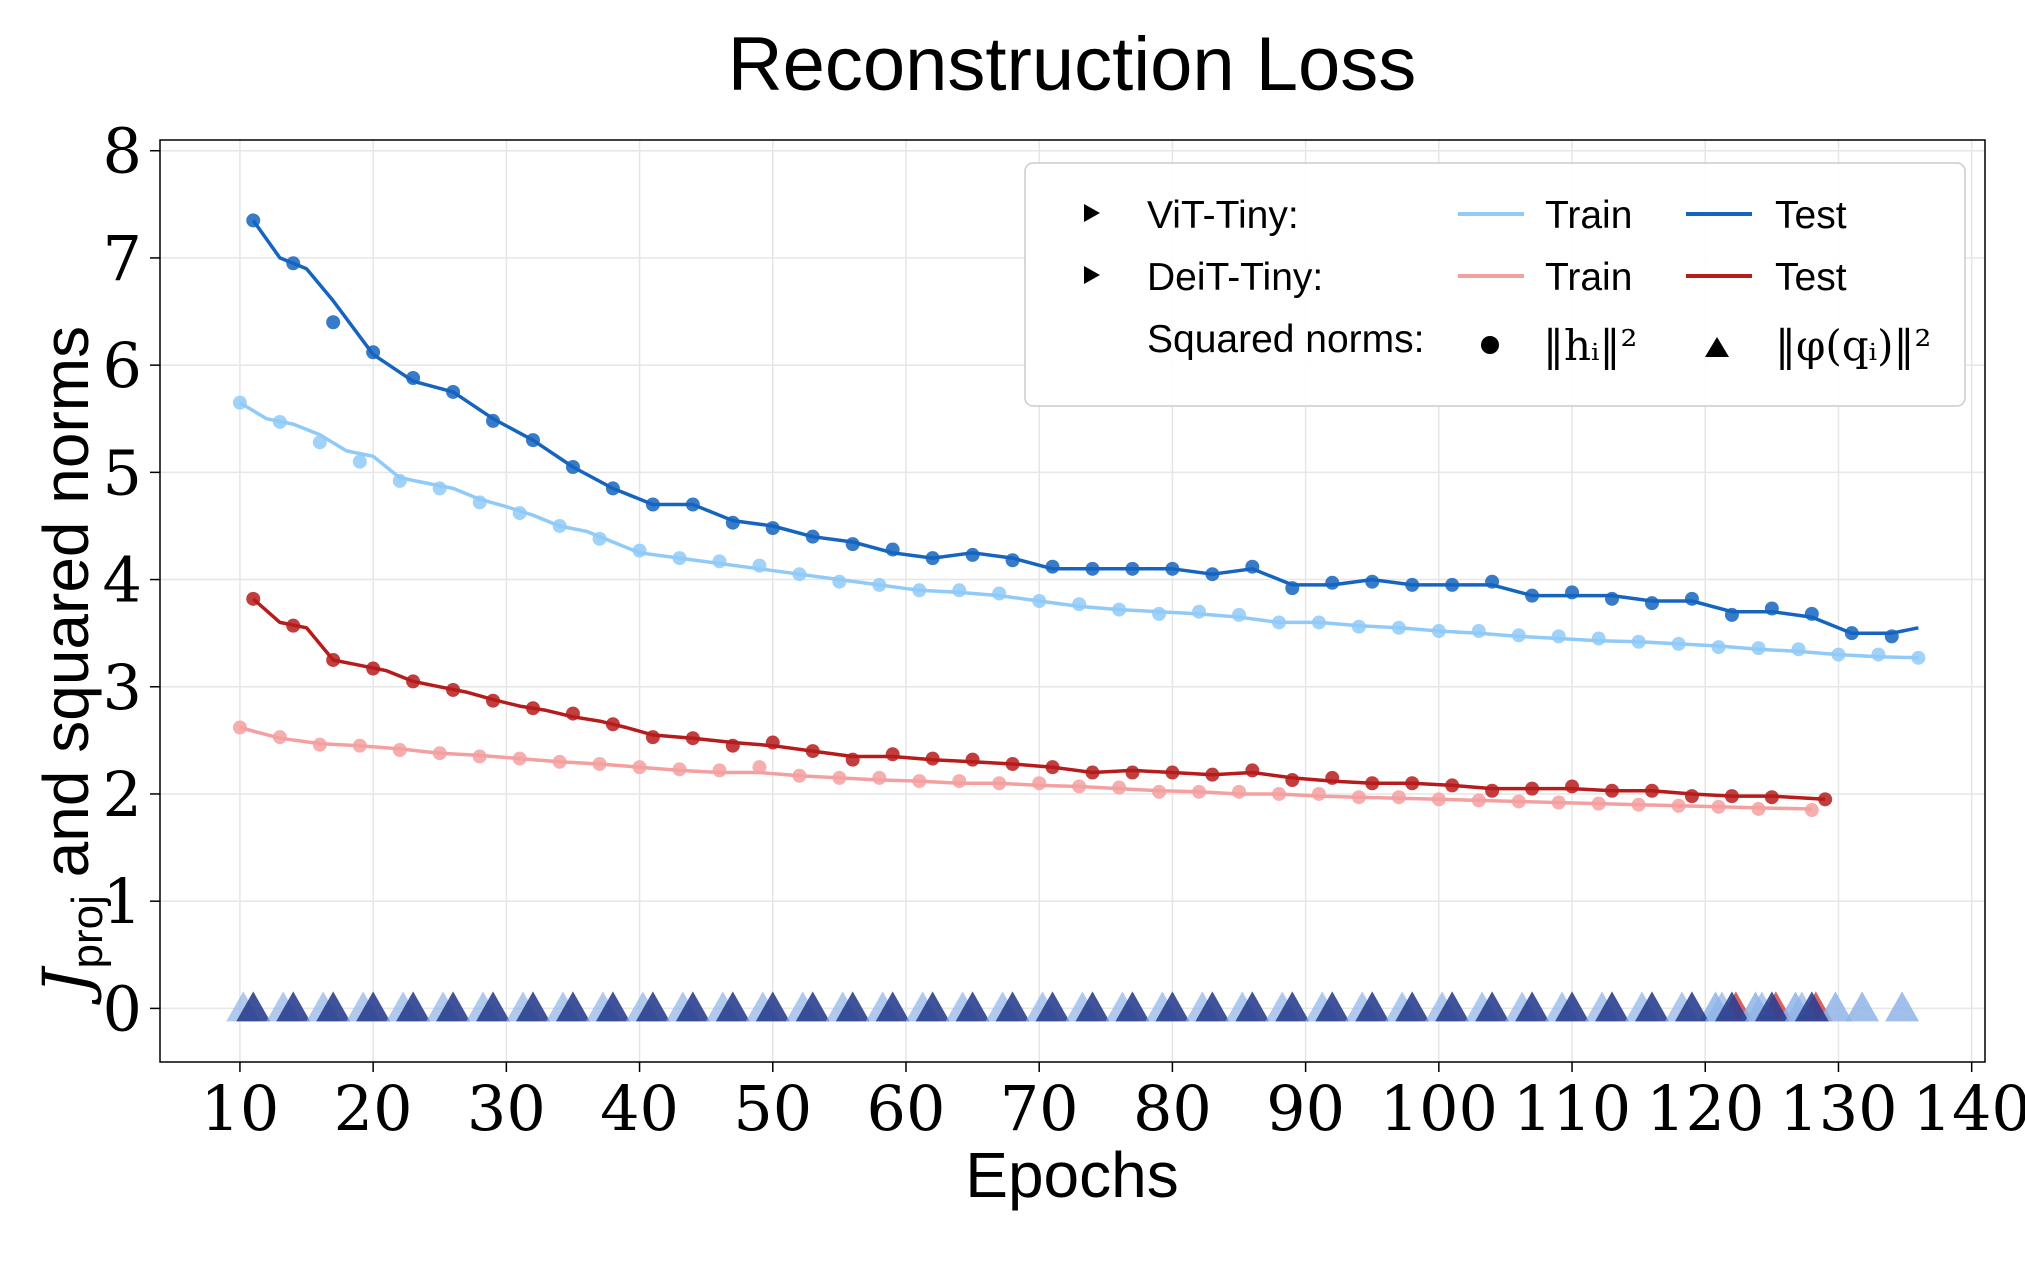  I want to click on x-tick-label: 30, so click(506, 1108).